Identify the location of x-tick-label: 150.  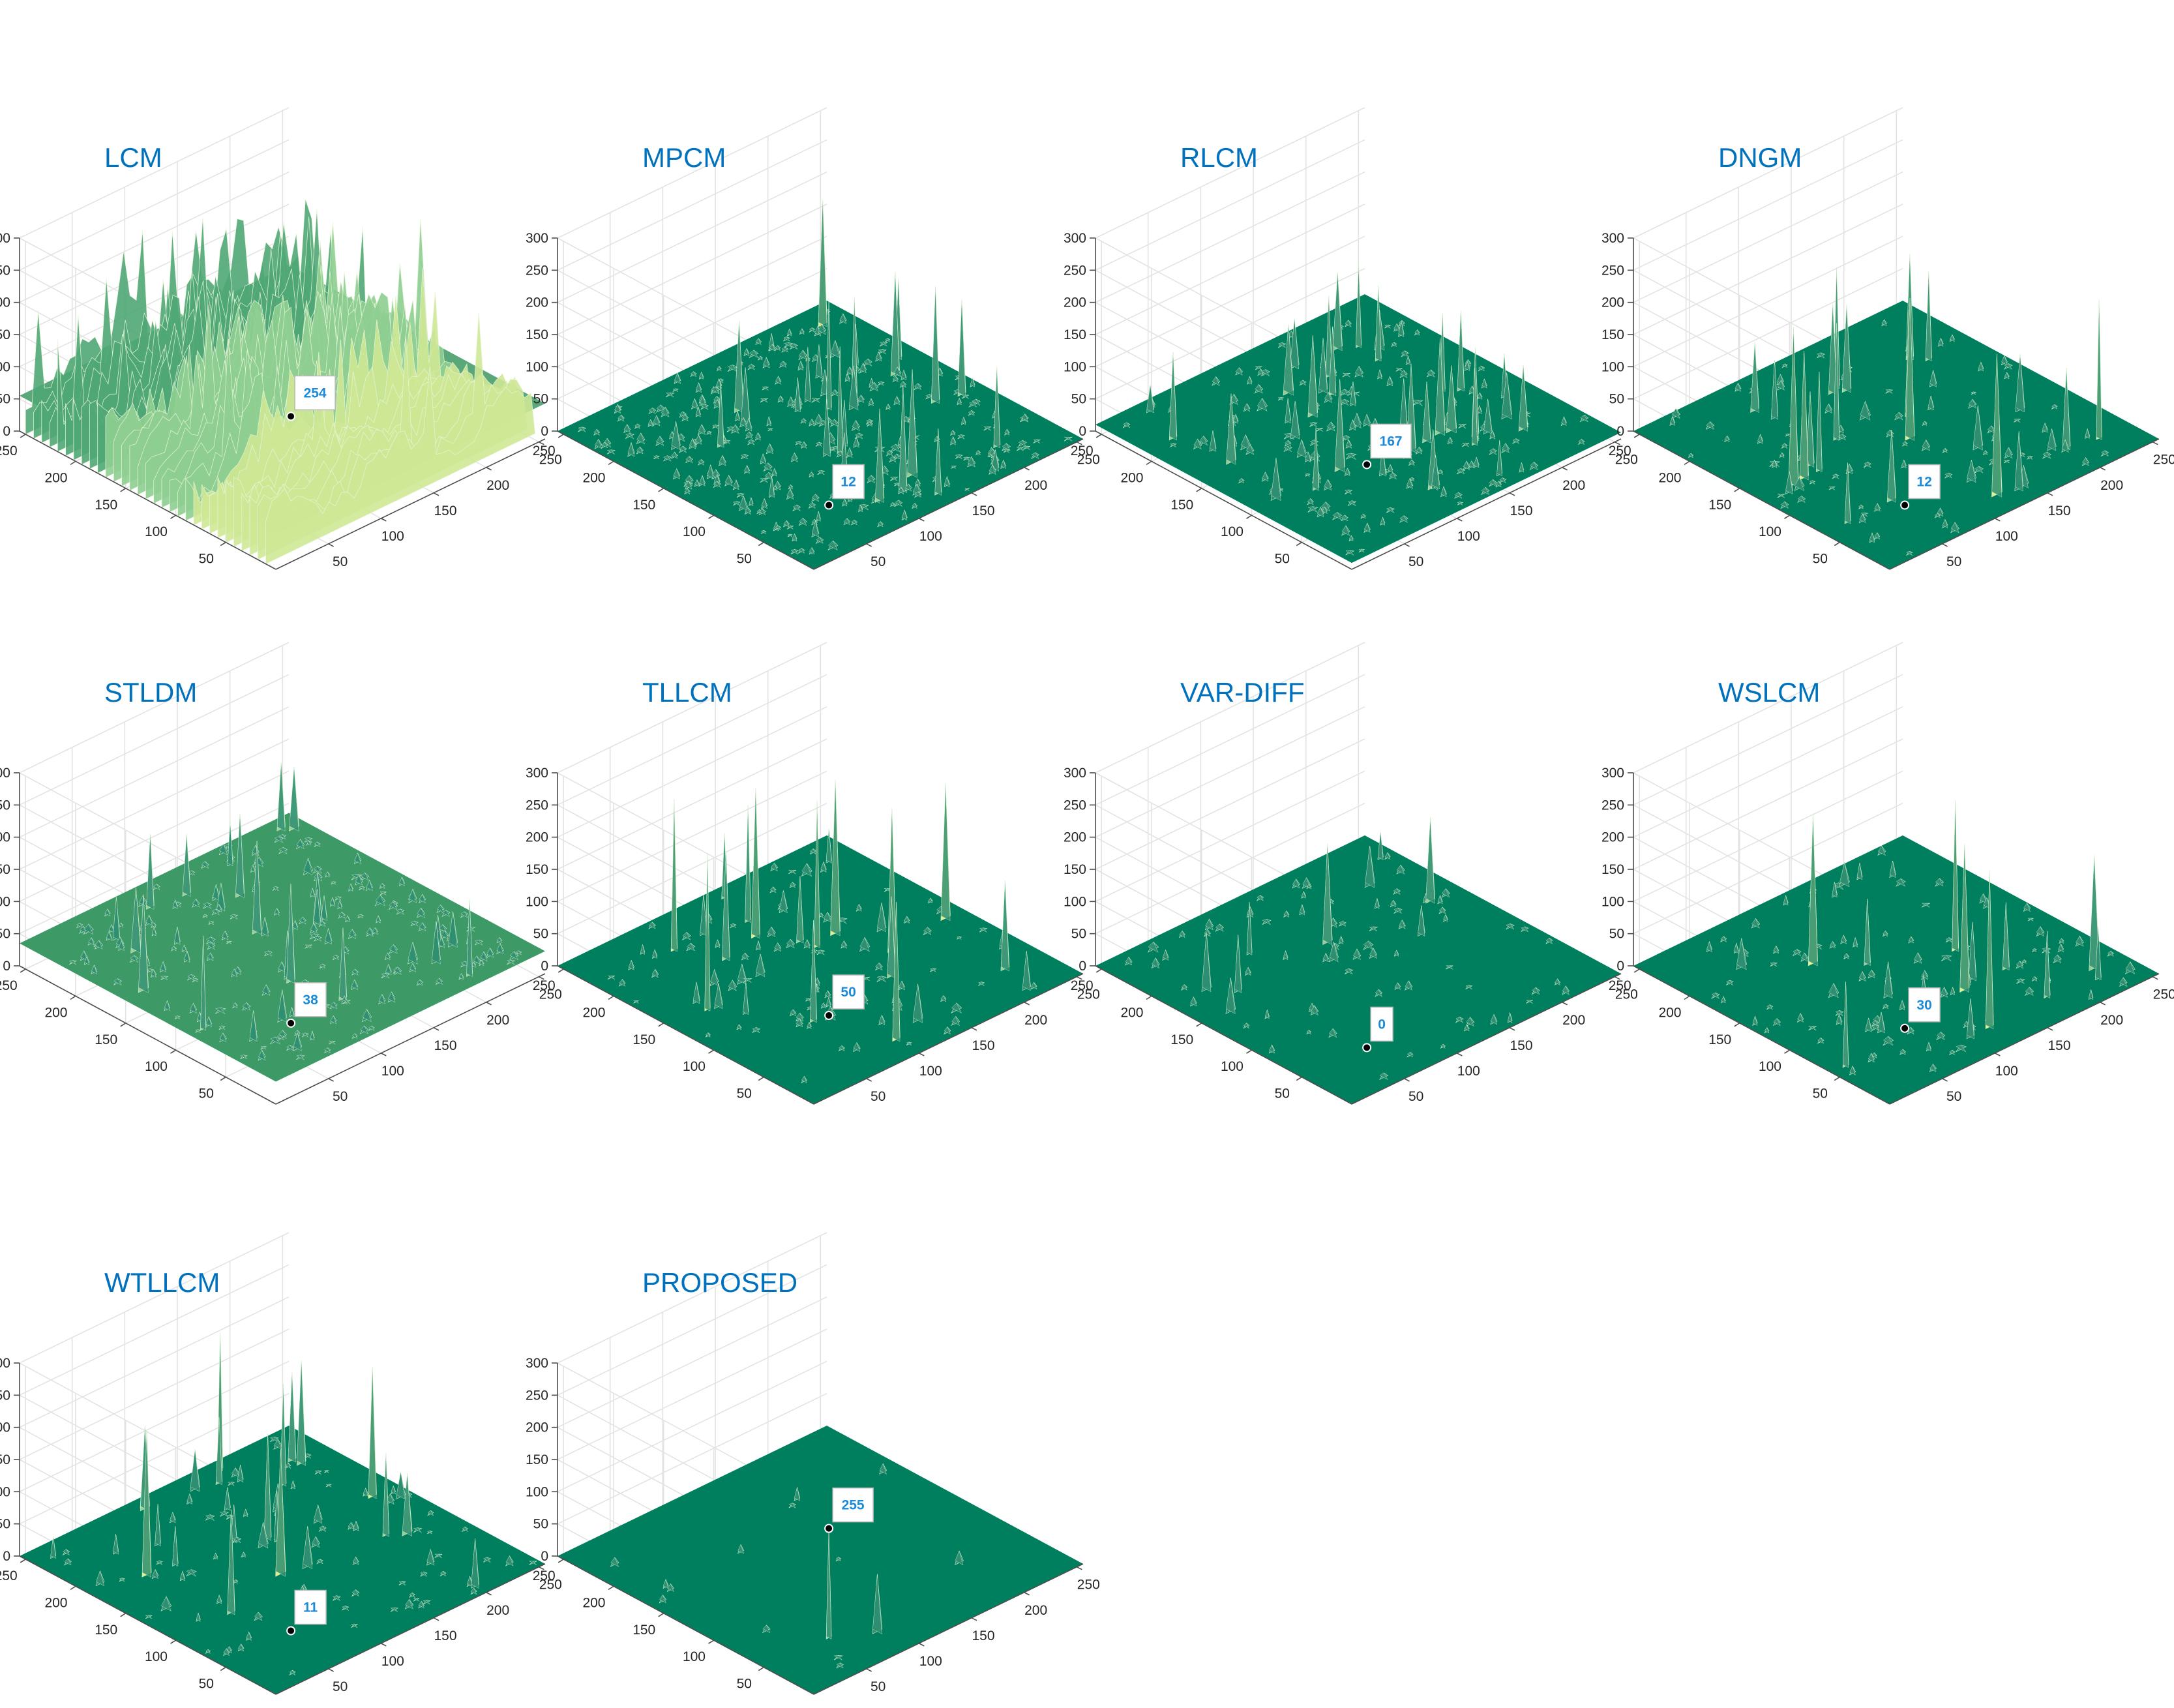
(983, 510).